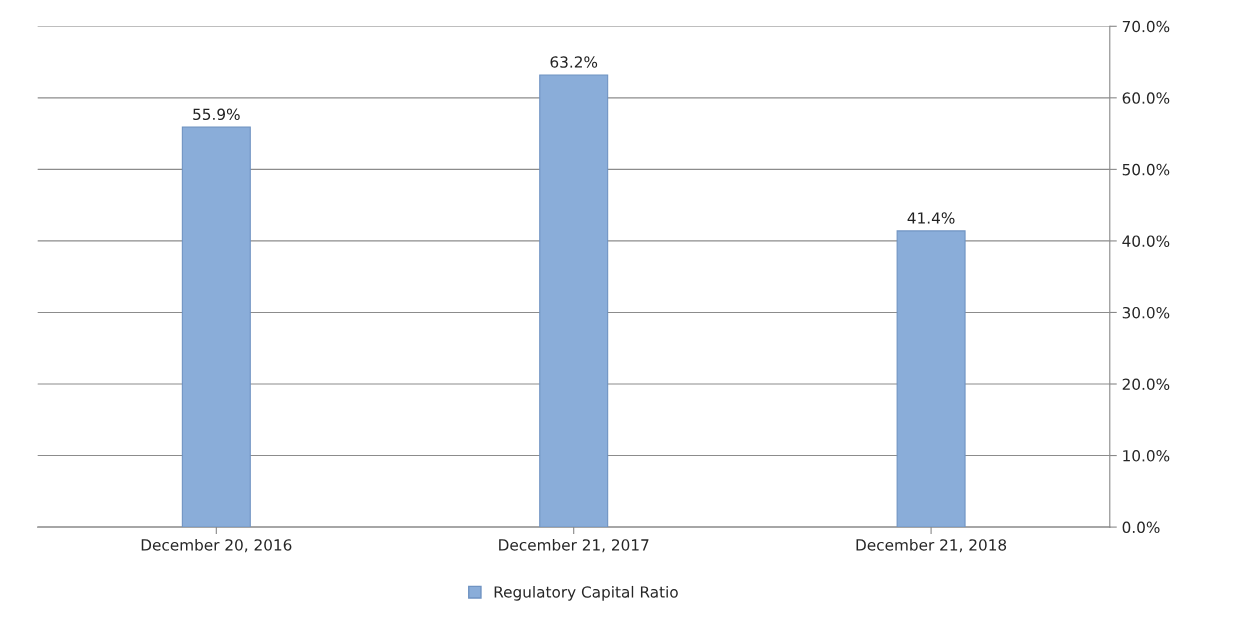 The width and height of the screenshot is (1254, 626). I want to click on legend-label: Regulatory Capital Ratio, so click(586, 593).